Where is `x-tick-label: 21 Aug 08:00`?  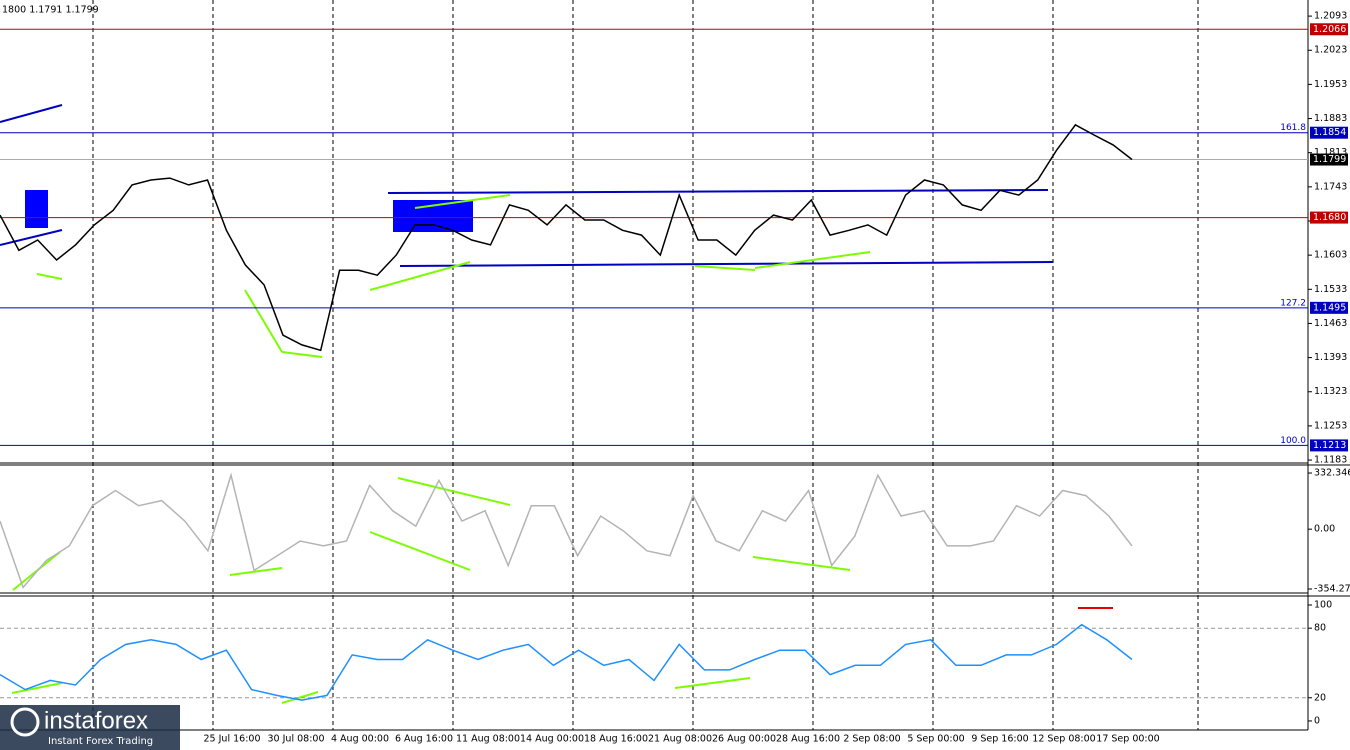
x-tick-label: 21 Aug 08:00 is located at coordinates (680, 739).